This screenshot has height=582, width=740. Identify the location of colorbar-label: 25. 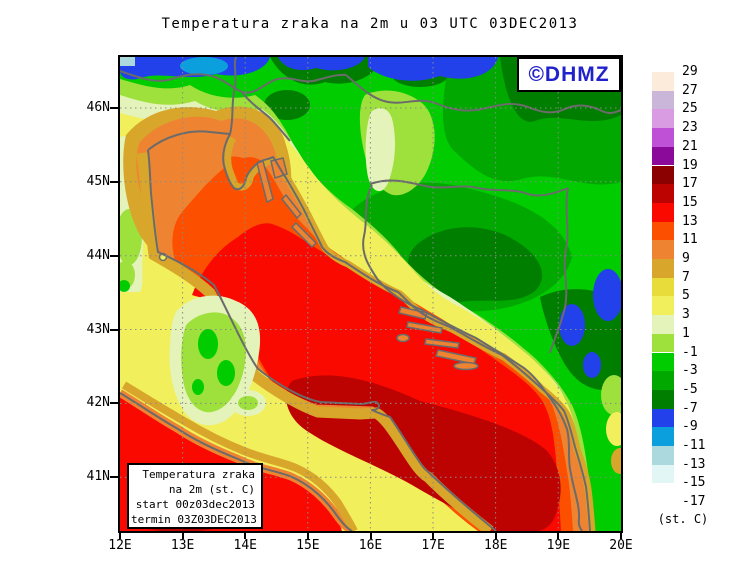
(690, 109).